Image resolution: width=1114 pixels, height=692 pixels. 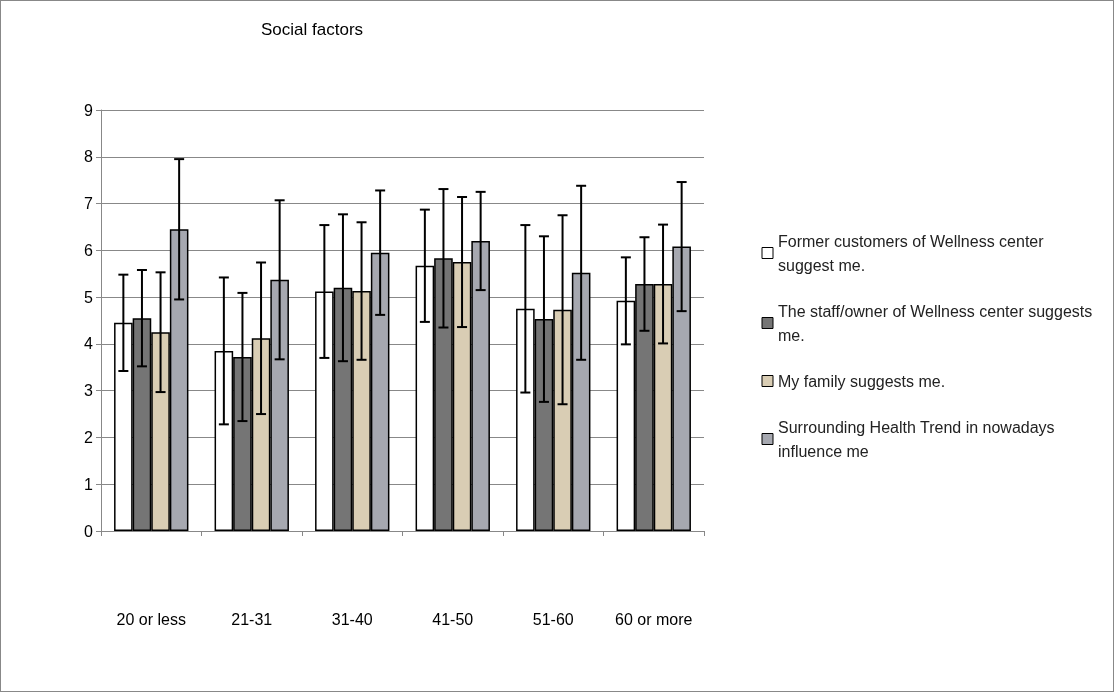 What do you see at coordinates (654, 619) in the screenshot?
I see `x-tick-label: 60 or more` at bounding box center [654, 619].